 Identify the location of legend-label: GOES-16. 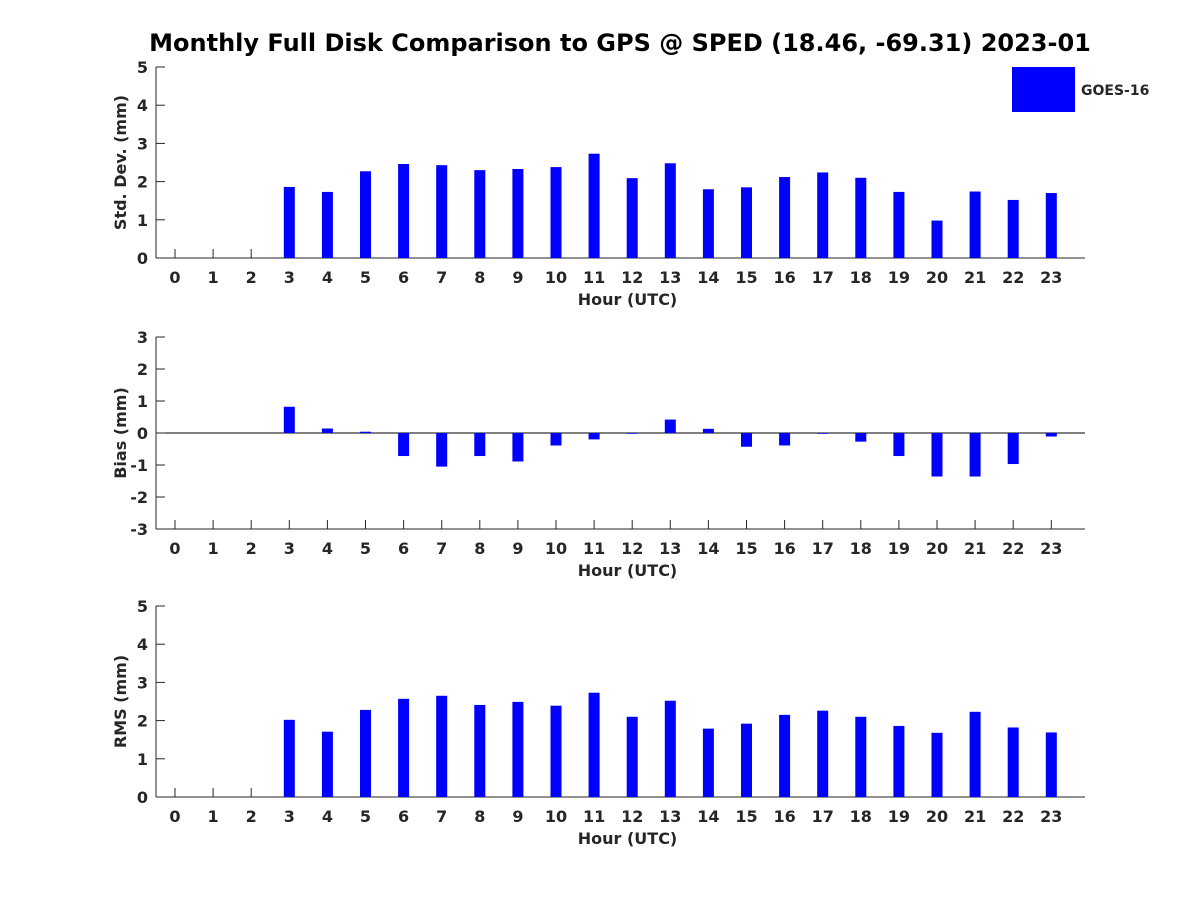
(1115, 91).